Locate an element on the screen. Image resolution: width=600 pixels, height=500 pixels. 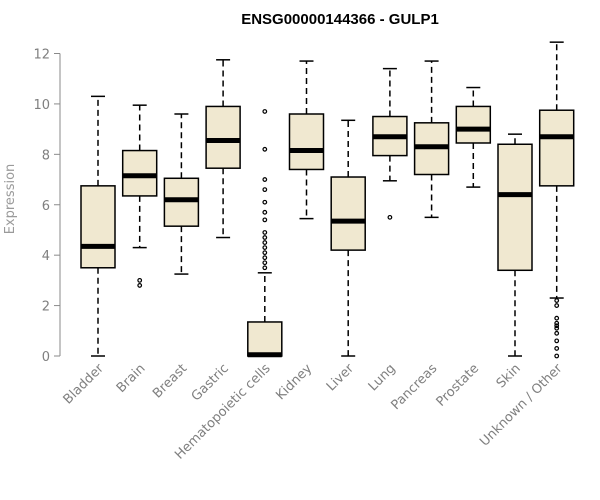
box-hematopoietic-cells is located at coordinates (265, 233).